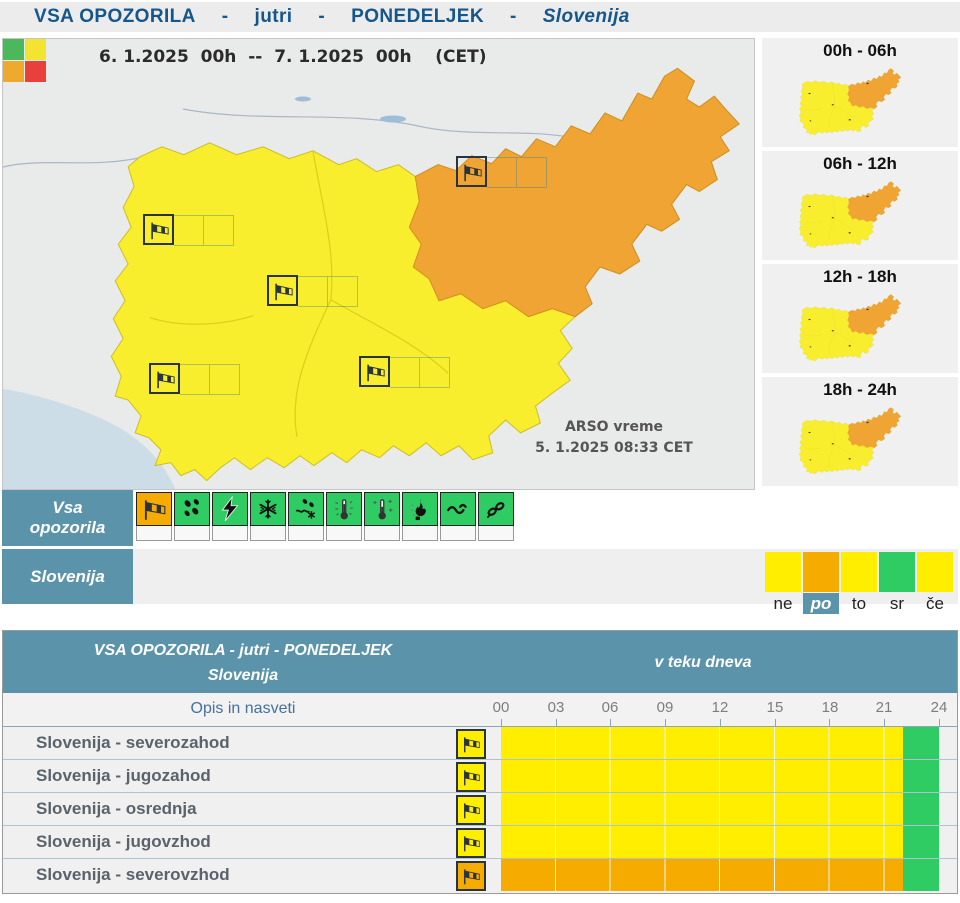  I want to click on legend-red-swatch, so click(35, 71).